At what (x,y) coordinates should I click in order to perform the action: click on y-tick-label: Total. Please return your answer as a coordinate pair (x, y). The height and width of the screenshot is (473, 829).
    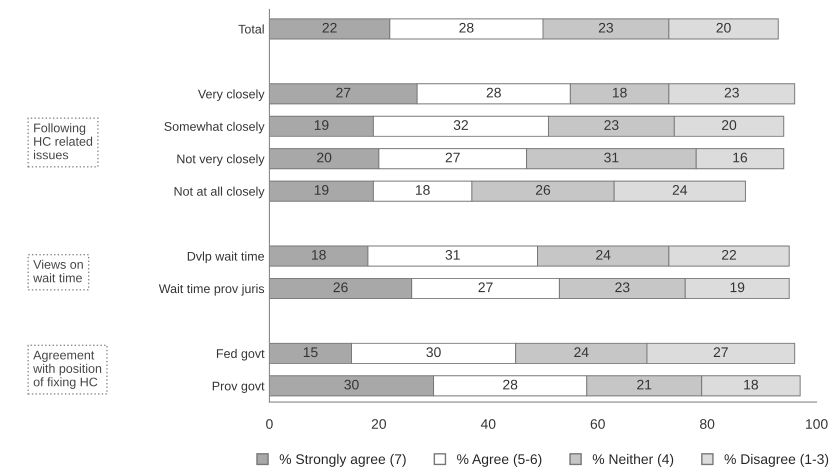
    Looking at the image, I should click on (251, 29).